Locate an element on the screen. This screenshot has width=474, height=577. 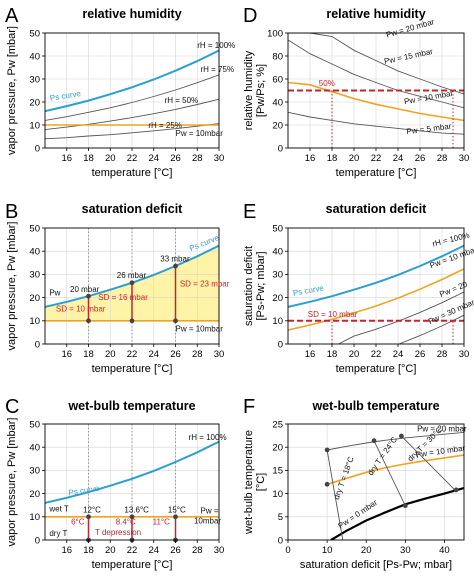
y-axis-label-line: wet-bulb temperature is located at coordinates (249, 482).